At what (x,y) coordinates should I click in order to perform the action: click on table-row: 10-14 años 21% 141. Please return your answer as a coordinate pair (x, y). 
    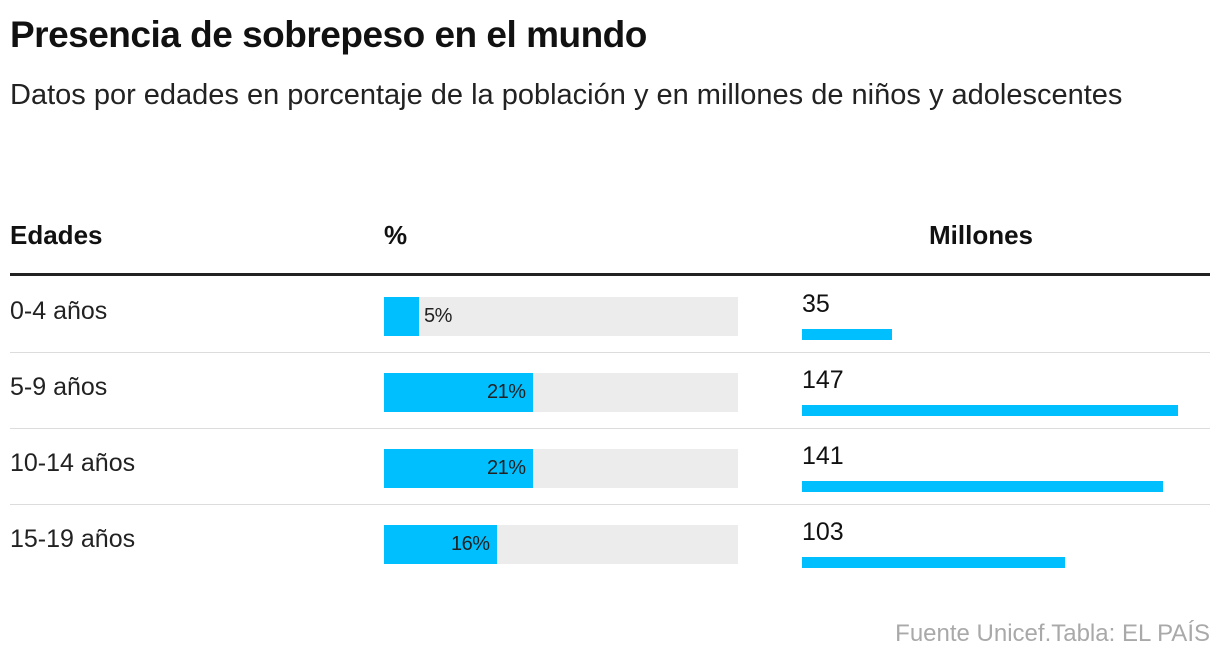
    Looking at the image, I should click on (610, 467).